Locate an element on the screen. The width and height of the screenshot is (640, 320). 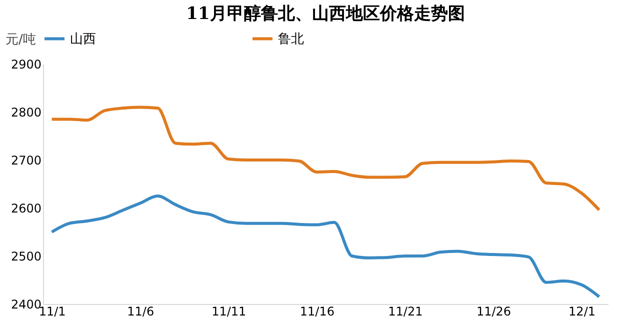
x-tick-label: 11/21 is located at coordinates (405, 311).